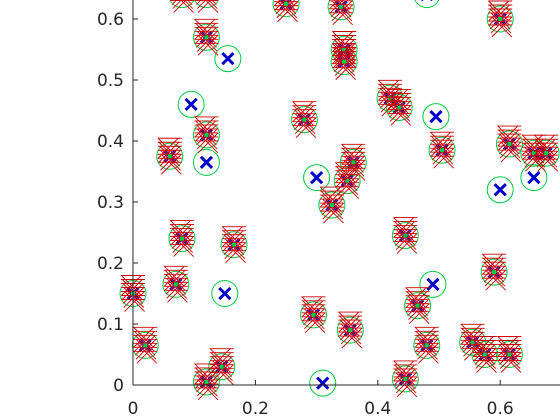 This screenshot has width=560, height=420. Describe the element at coordinates (118, 386) in the screenshot. I see `y-tick-label: 0` at that location.